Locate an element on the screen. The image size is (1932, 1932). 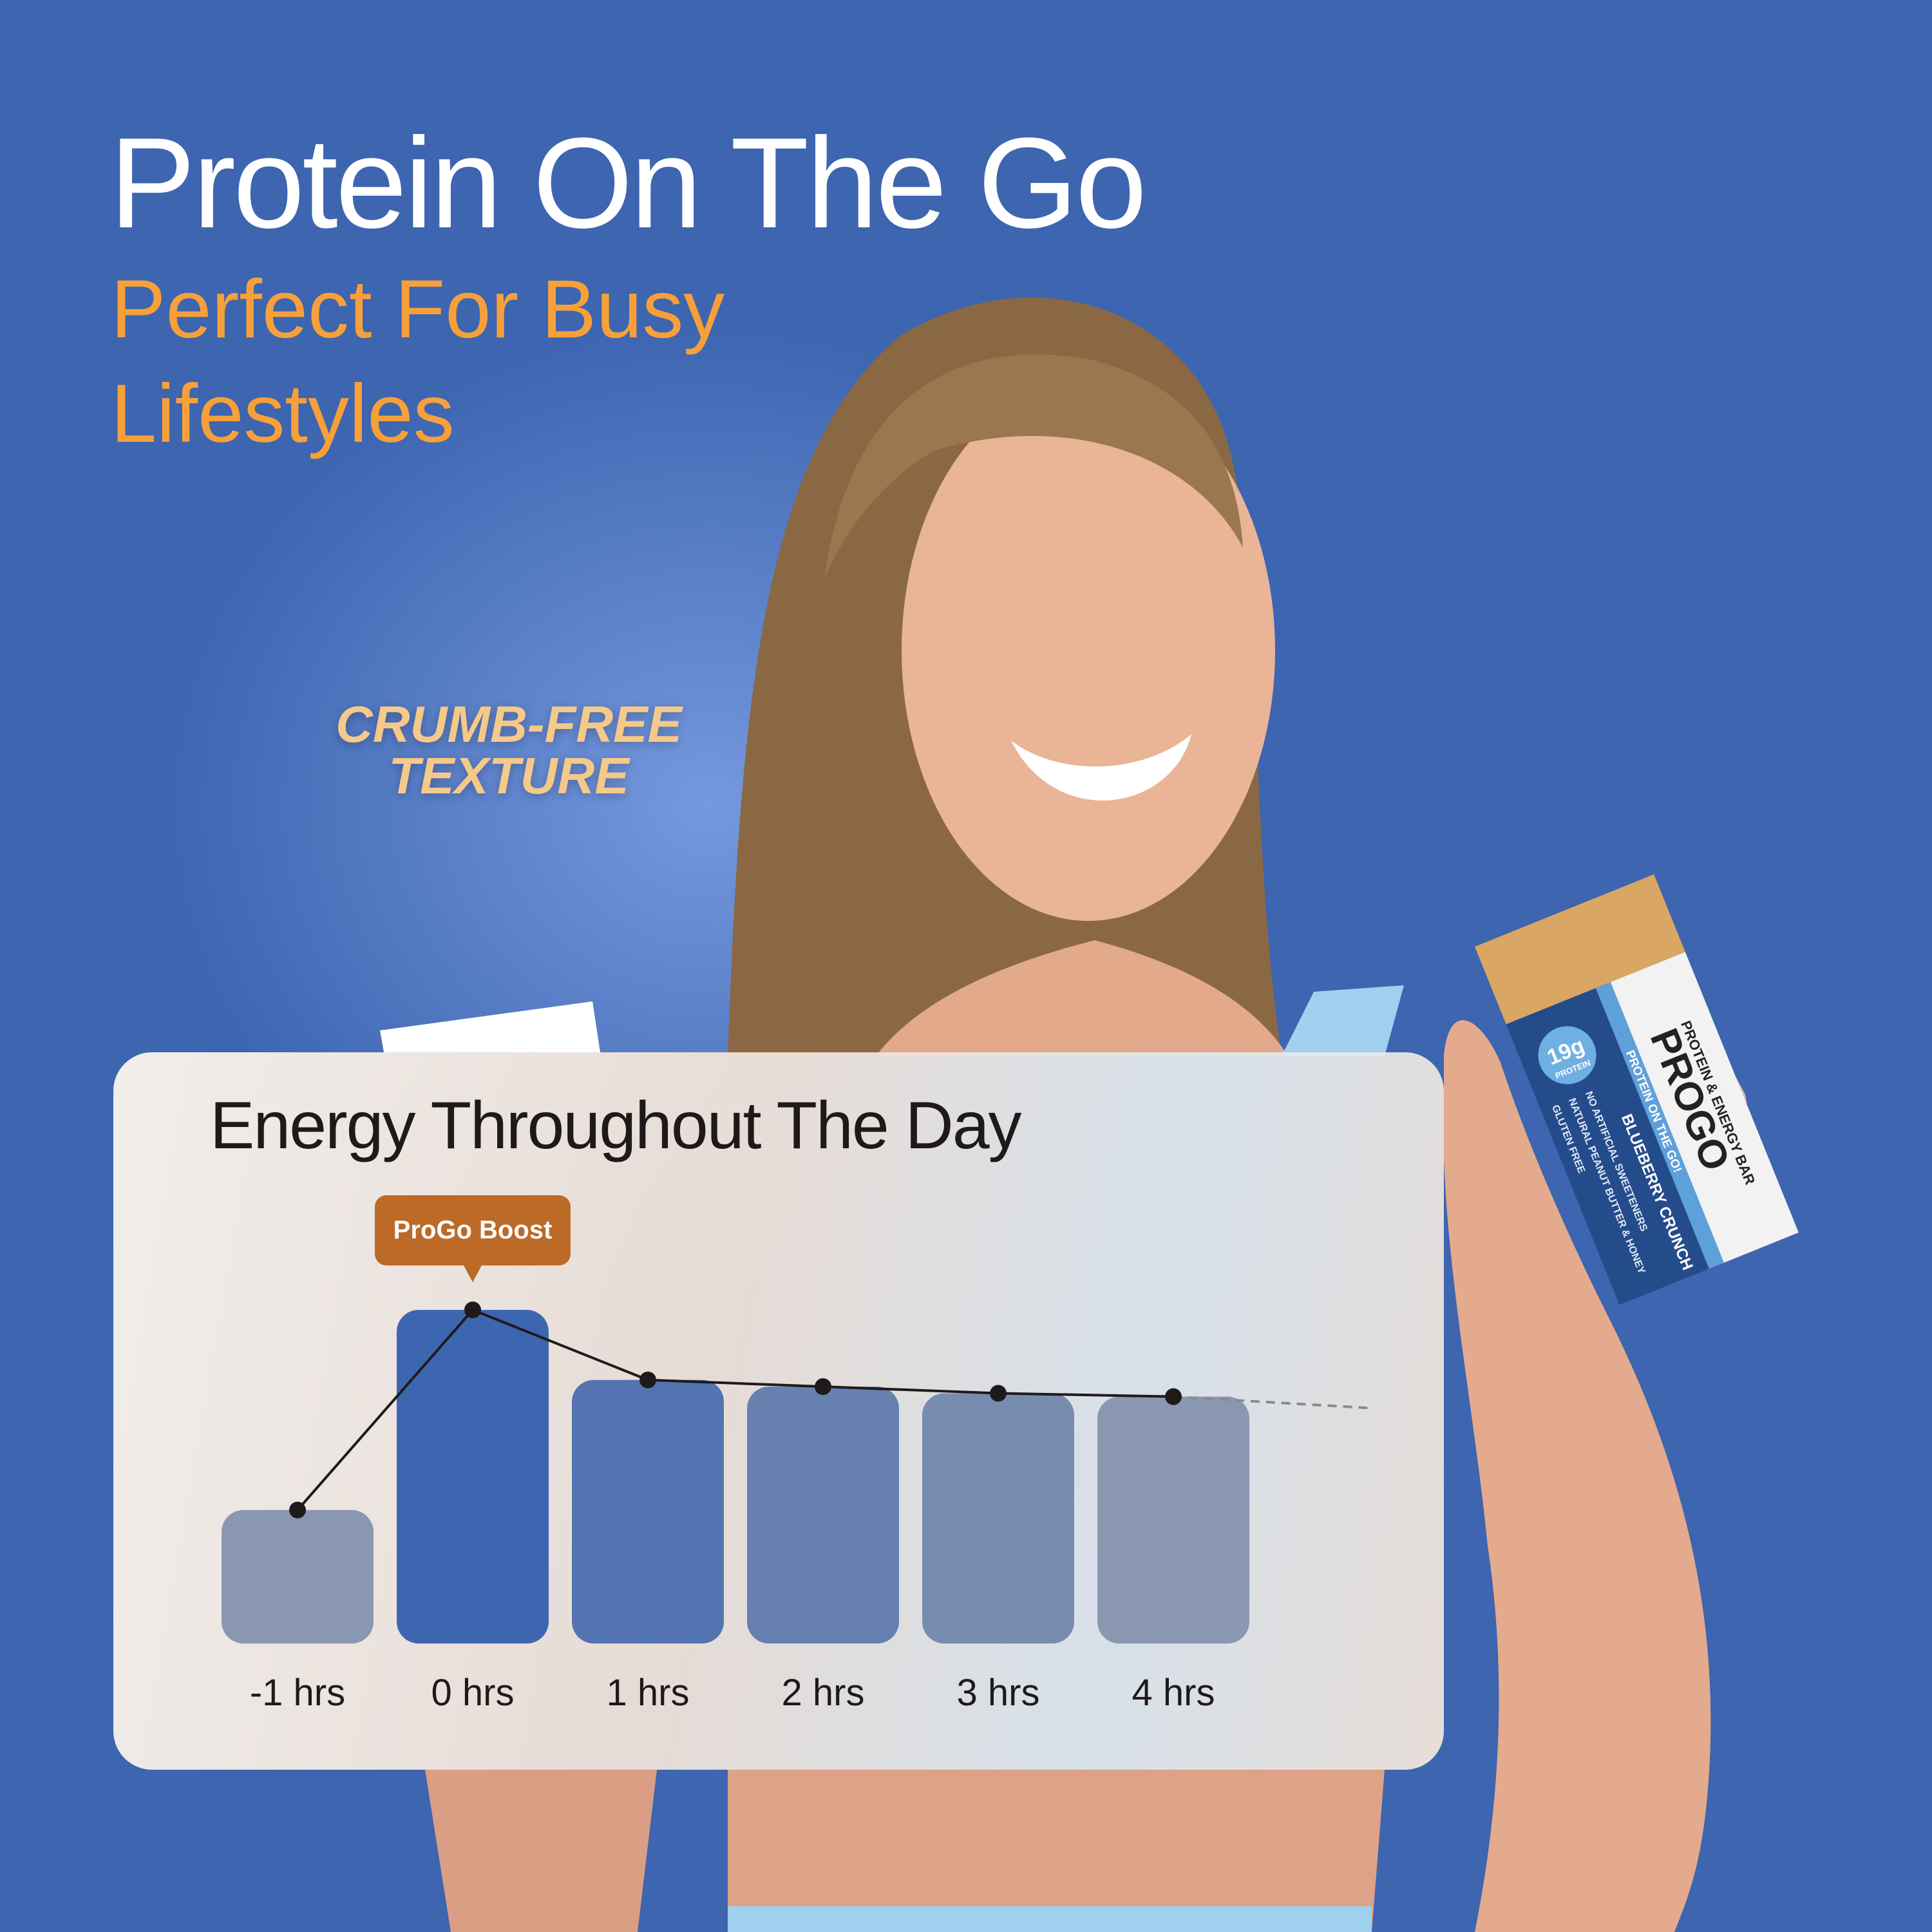
bar--1hrs is located at coordinates (298, 1576).